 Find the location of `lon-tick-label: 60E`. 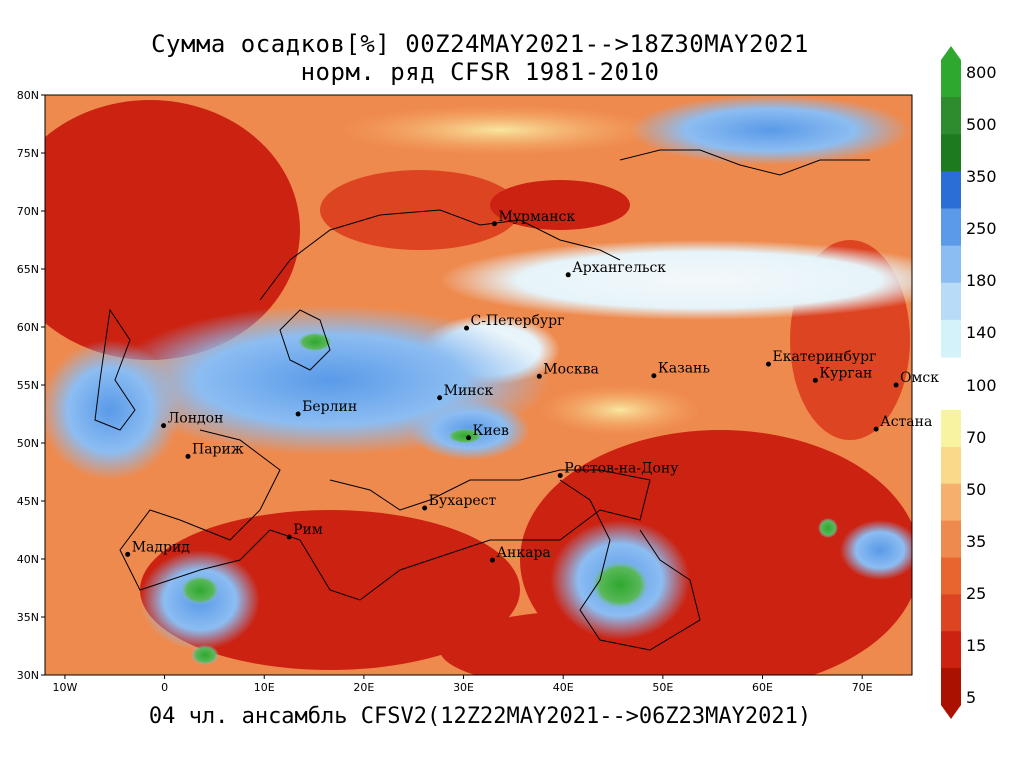

lon-tick-label: 60E is located at coordinates (762, 687).